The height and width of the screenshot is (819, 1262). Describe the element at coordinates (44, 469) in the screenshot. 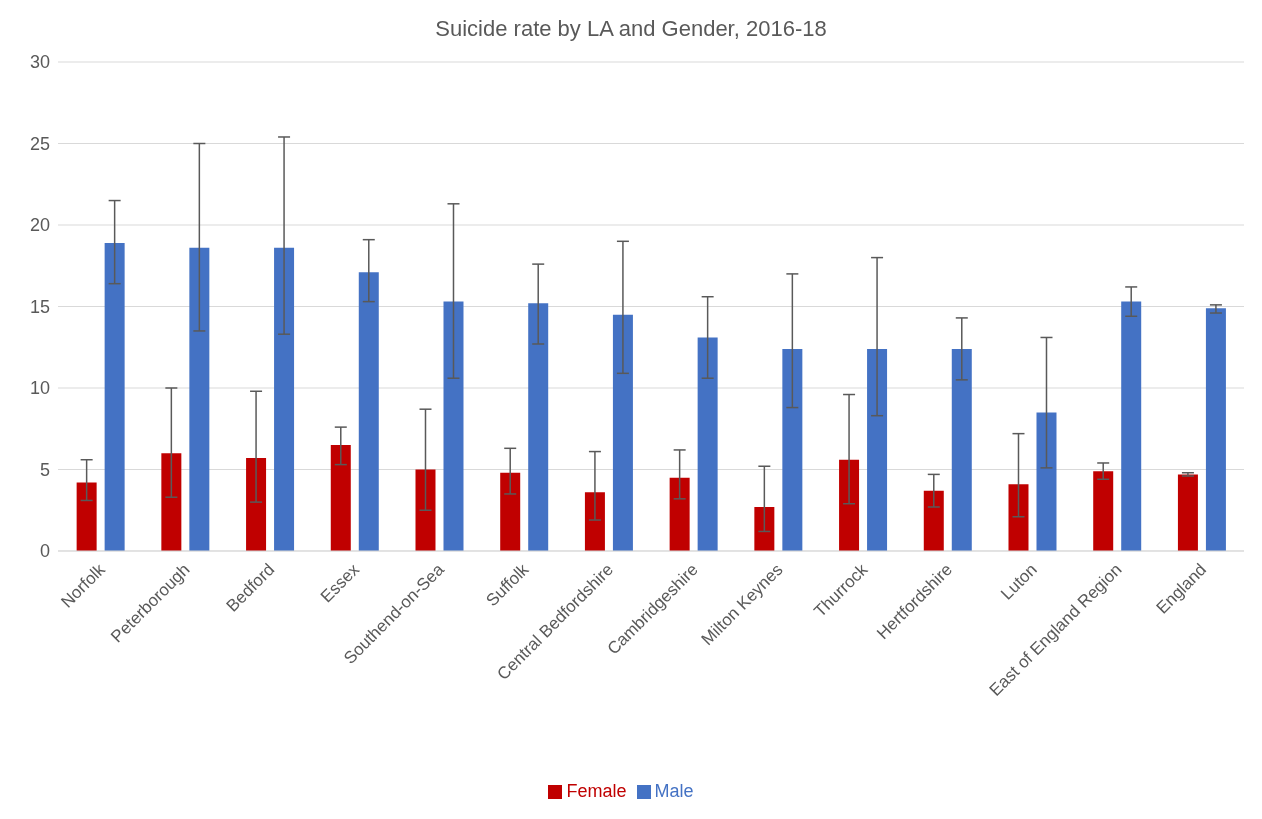

I see `y-tick-label: 5` at that location.